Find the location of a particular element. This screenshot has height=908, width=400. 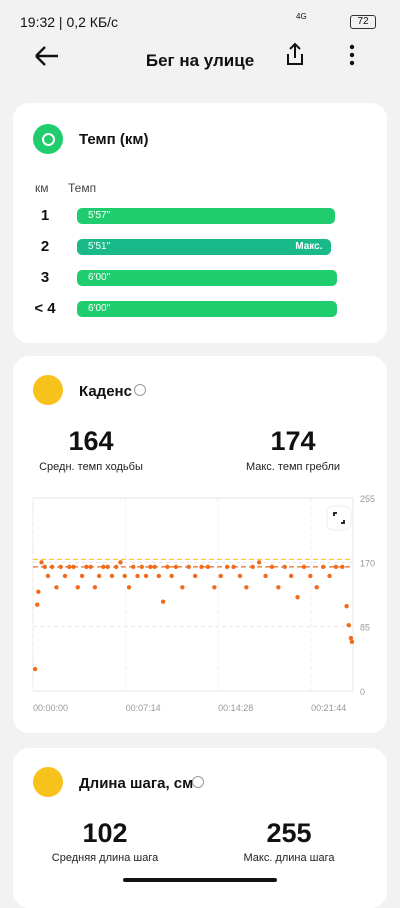

stat-label: Средн. темп ходьбы is located at coordinates (91, 467).